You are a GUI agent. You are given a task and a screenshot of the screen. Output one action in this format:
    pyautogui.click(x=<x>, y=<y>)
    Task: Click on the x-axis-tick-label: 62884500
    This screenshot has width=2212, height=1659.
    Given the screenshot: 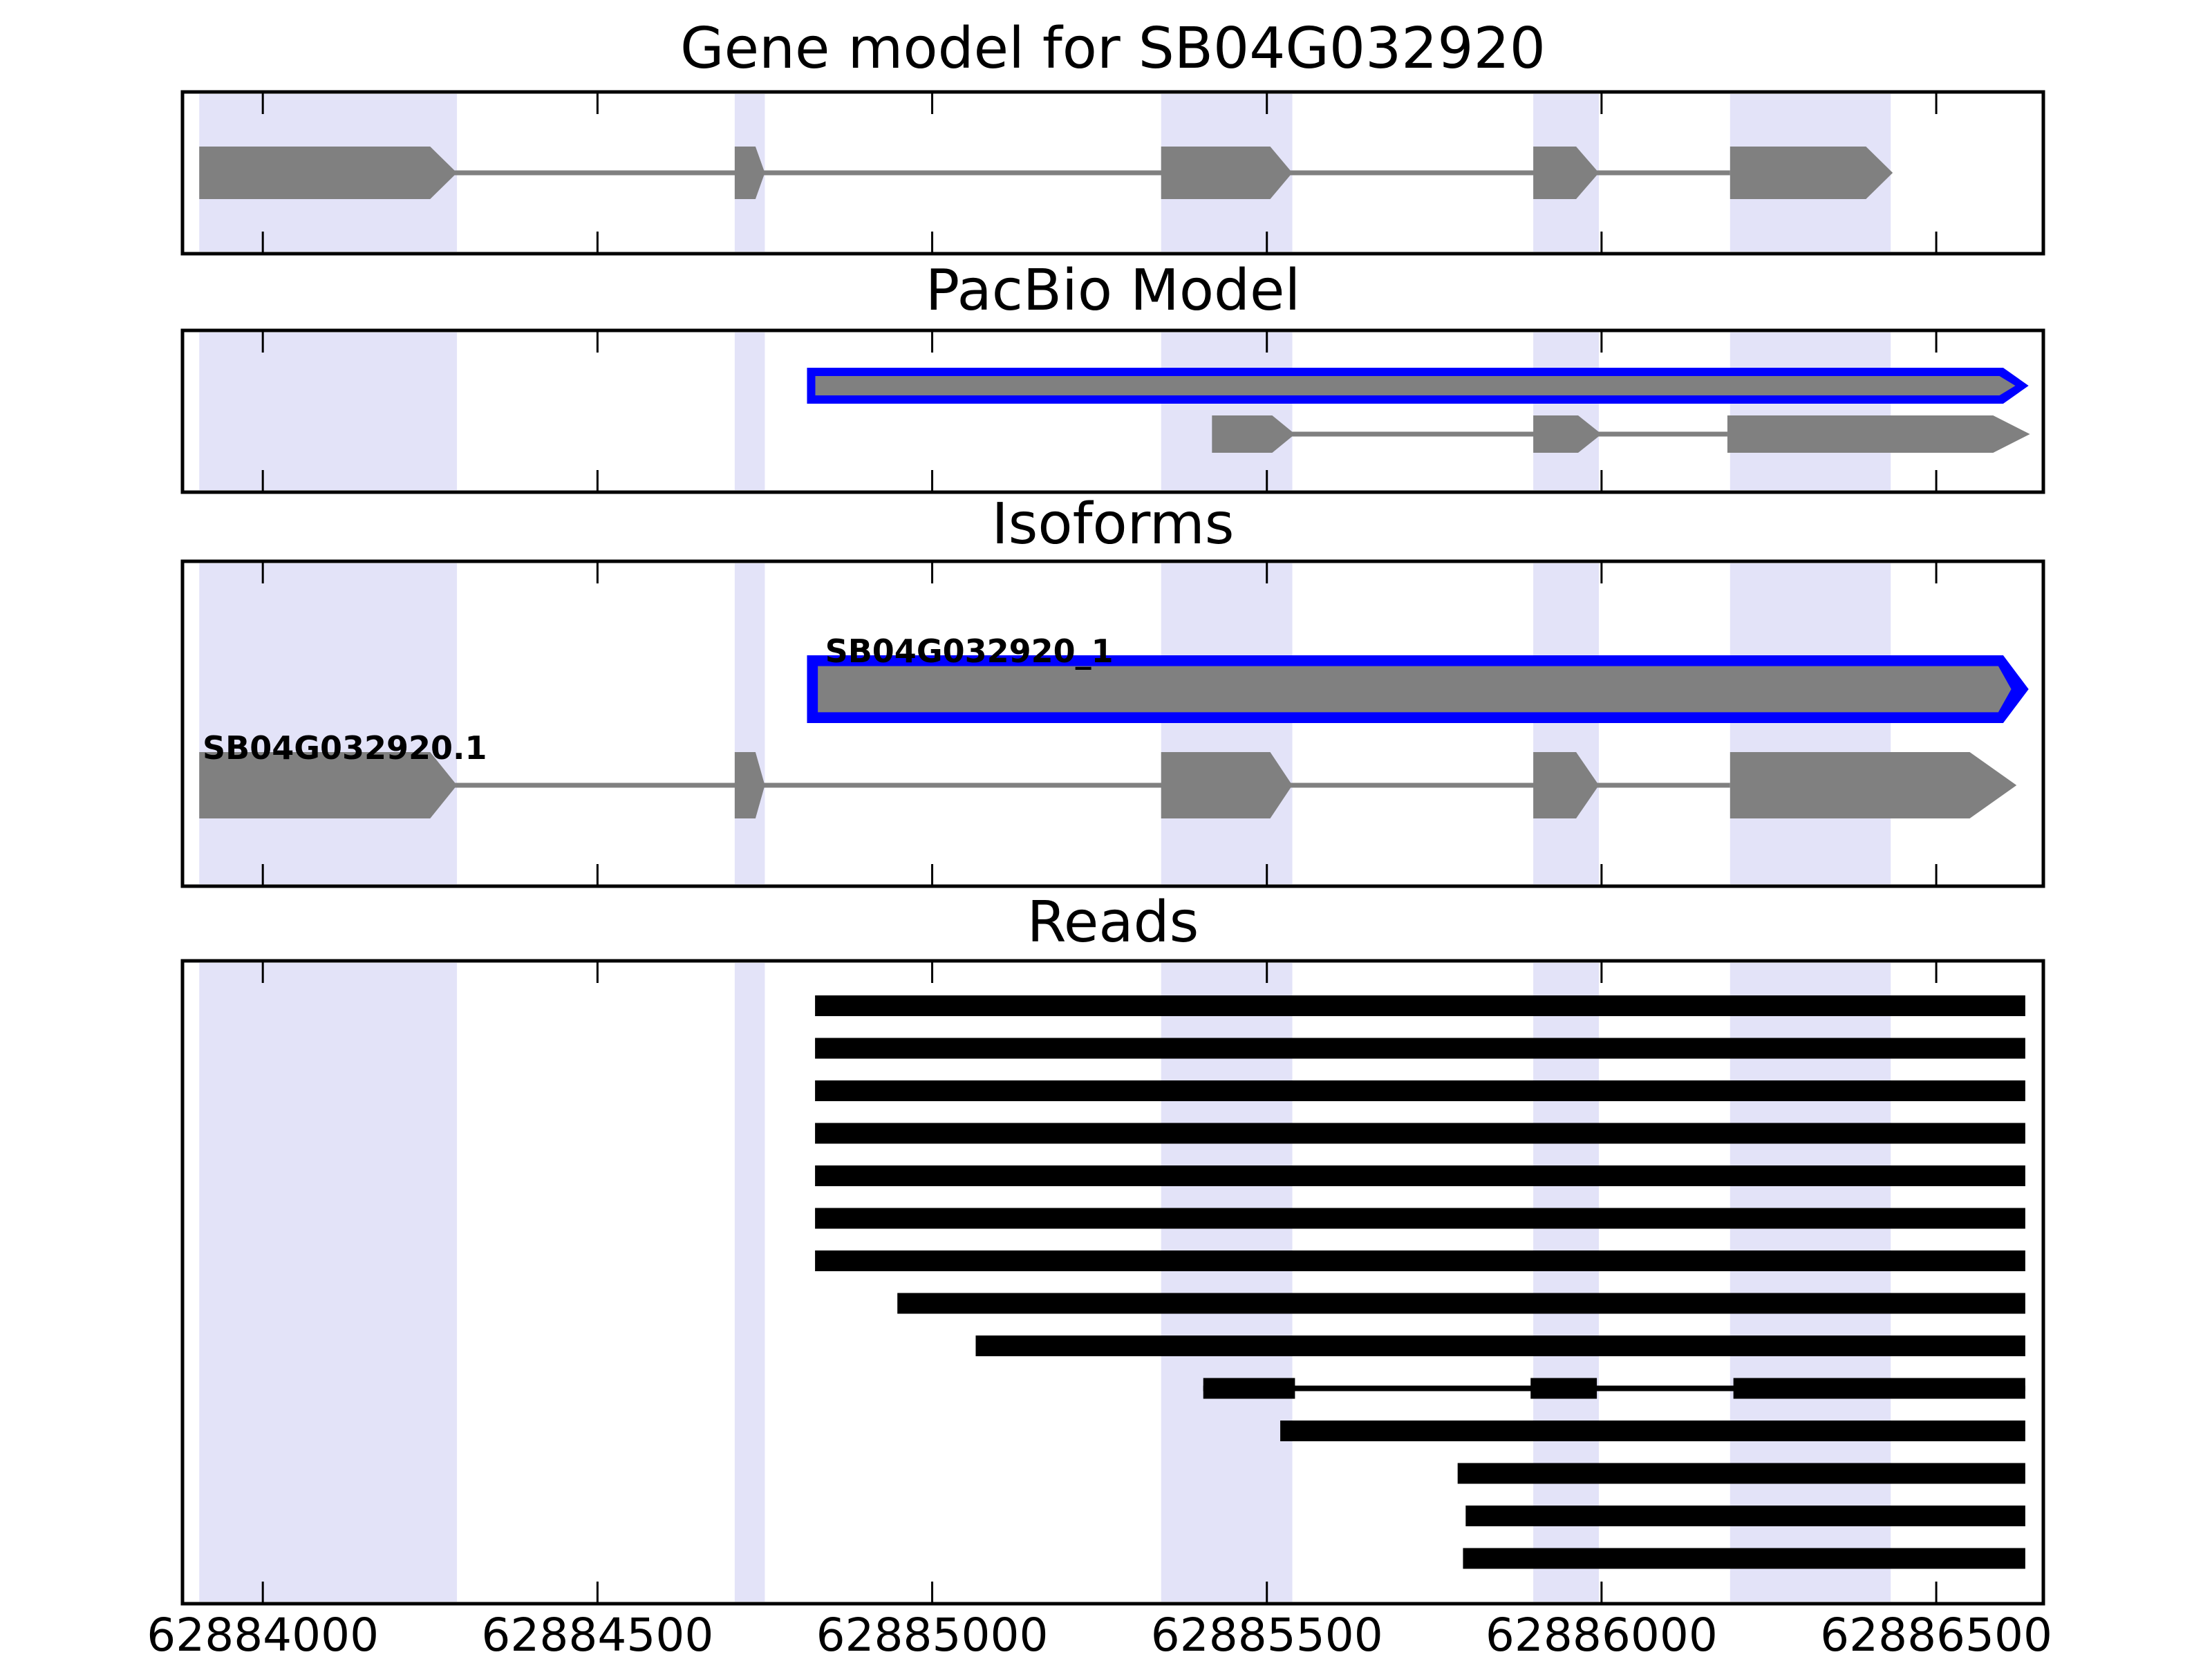 What is the action you would take?
    pyautogui.click(x=597, y=1634)
    